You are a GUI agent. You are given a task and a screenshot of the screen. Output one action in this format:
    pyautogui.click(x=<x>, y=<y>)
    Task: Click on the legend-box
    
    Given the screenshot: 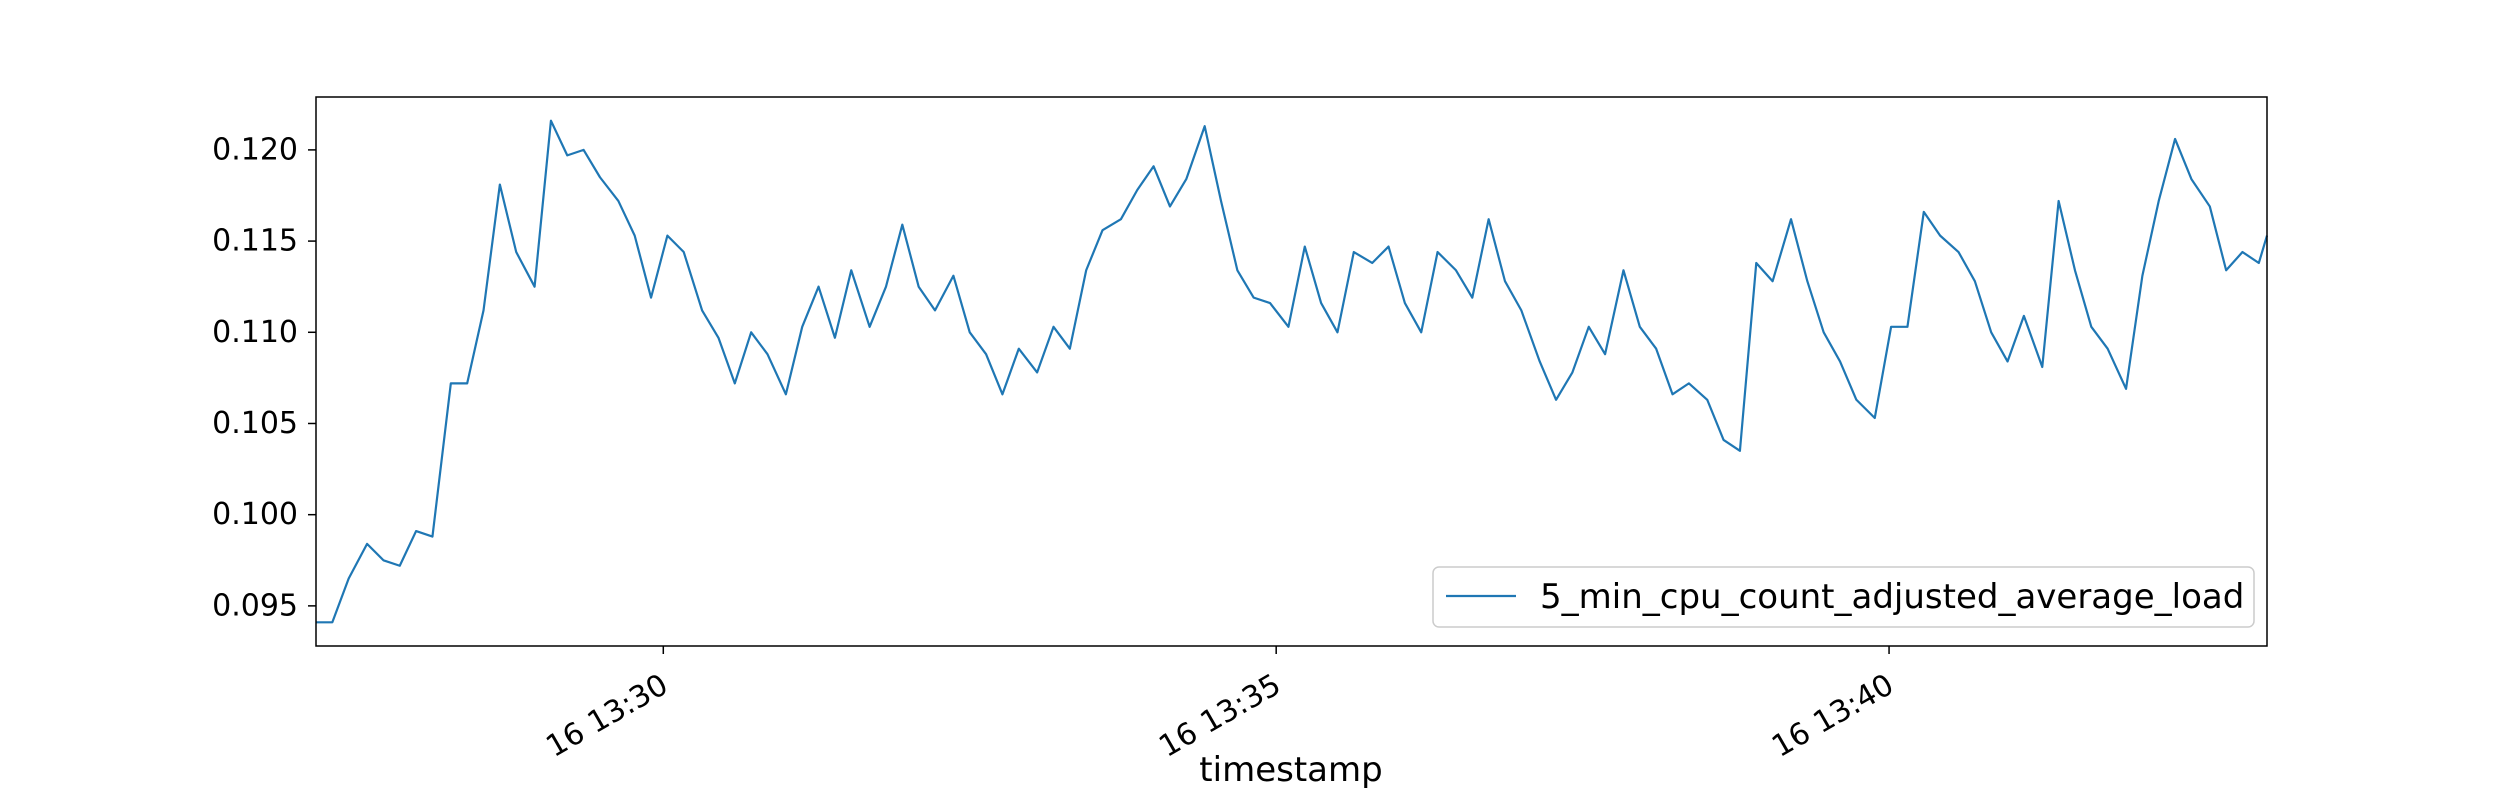 What is the action you would take?
    pyautogui.click(x=1843, y=597)
    